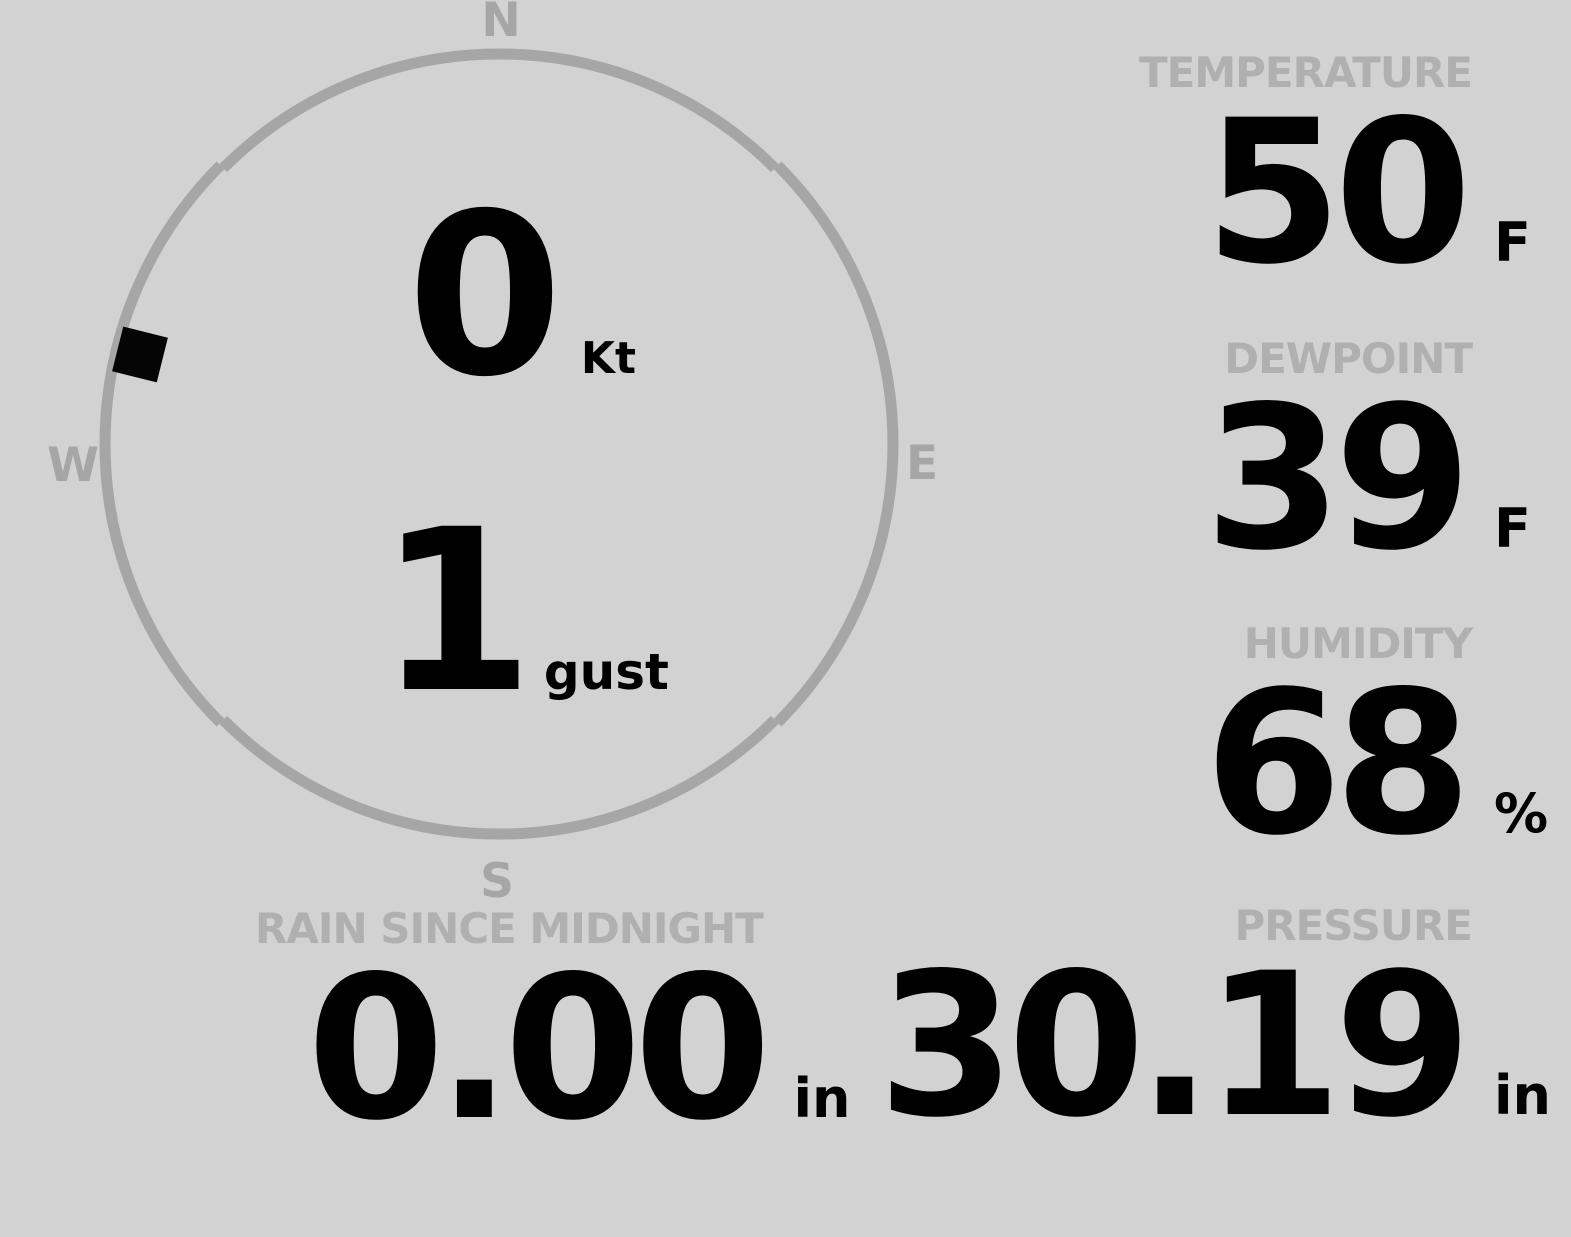  I want to click on wind-gust-readout: 1 gust, so click(523, 612).